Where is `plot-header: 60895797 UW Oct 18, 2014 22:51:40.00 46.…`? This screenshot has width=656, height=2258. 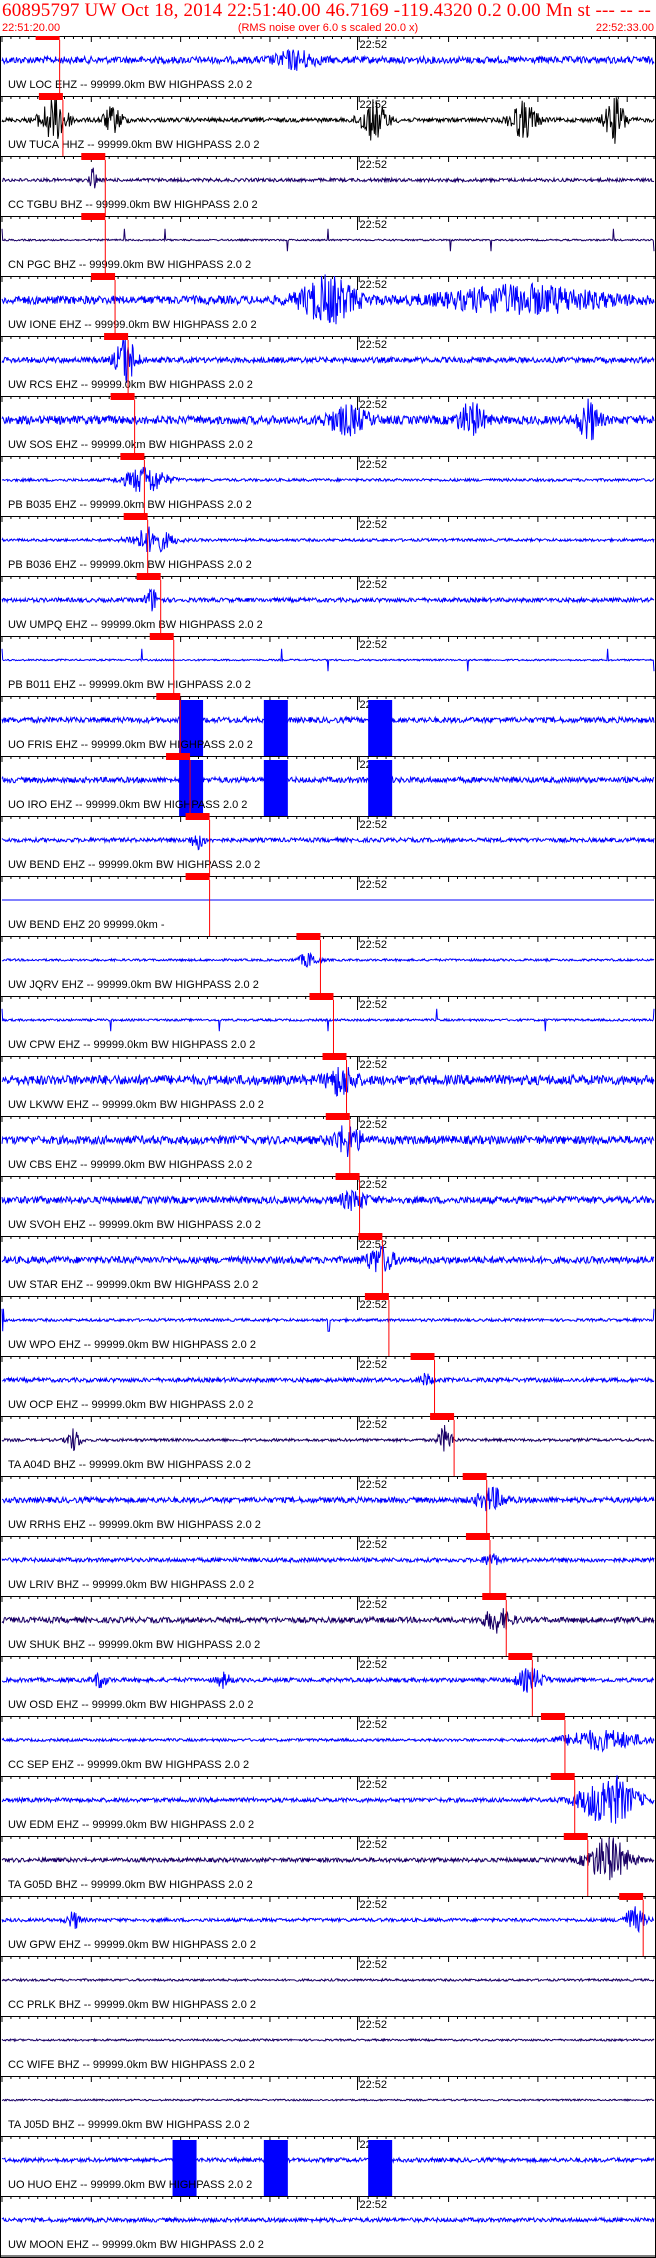
plot-header: 60895797 UW Oct 18, 2014 22:51:40.00 46.… is located at coordinates (328, 18).